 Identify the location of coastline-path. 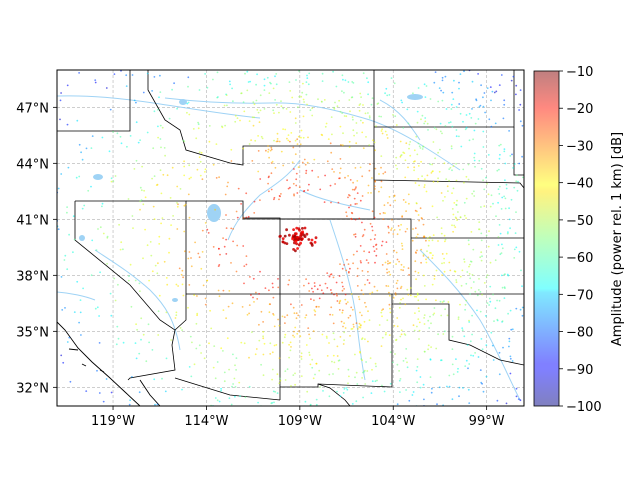
(84, 365).